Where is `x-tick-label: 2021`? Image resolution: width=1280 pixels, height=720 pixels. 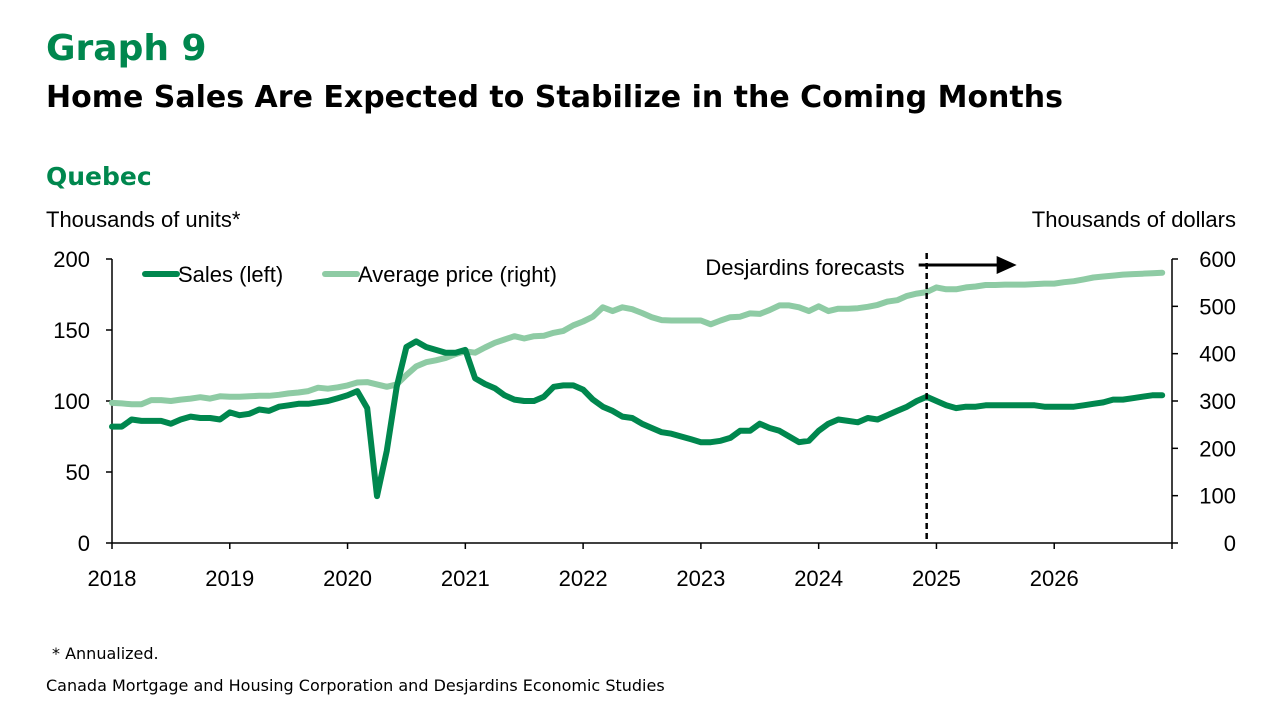
x-tick-label: 2021 is located at coordinates (465, 578).